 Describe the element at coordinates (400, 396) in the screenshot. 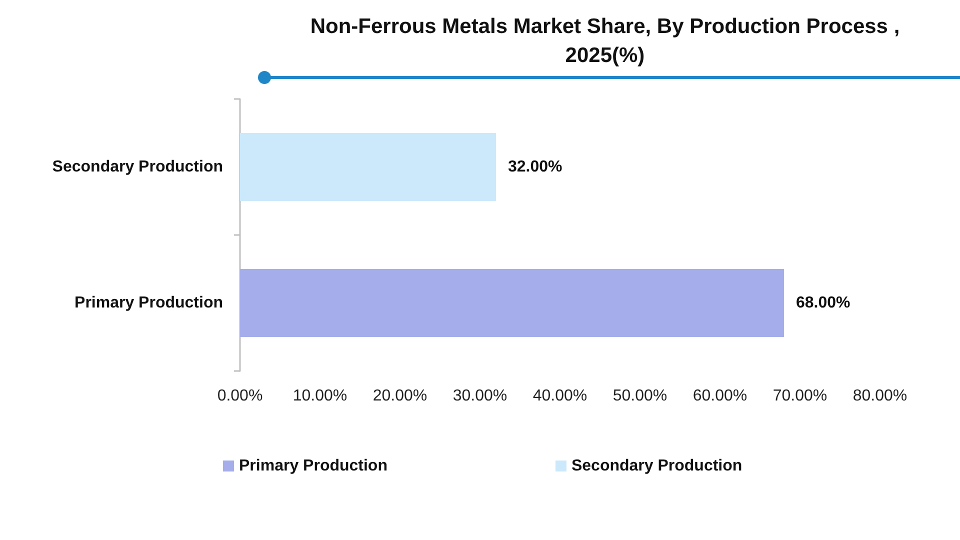

I see `x-tick-label: 20.00%` at that location.